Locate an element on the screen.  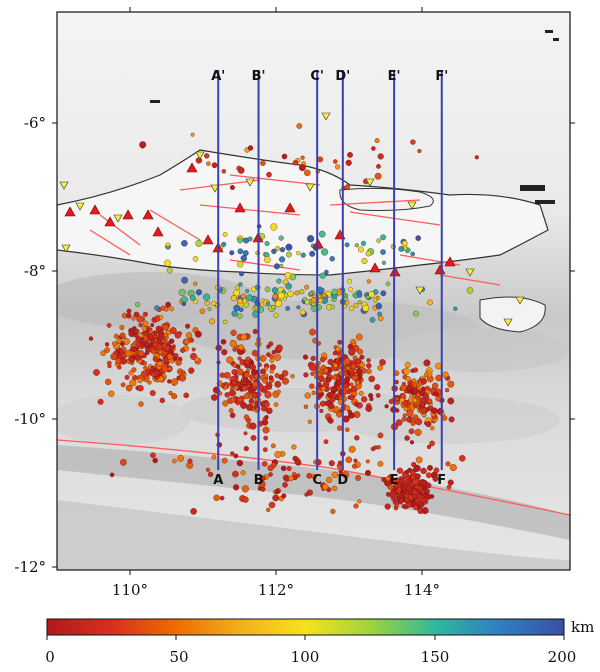
profile-start-label: E is located at coordinates (394, 480).